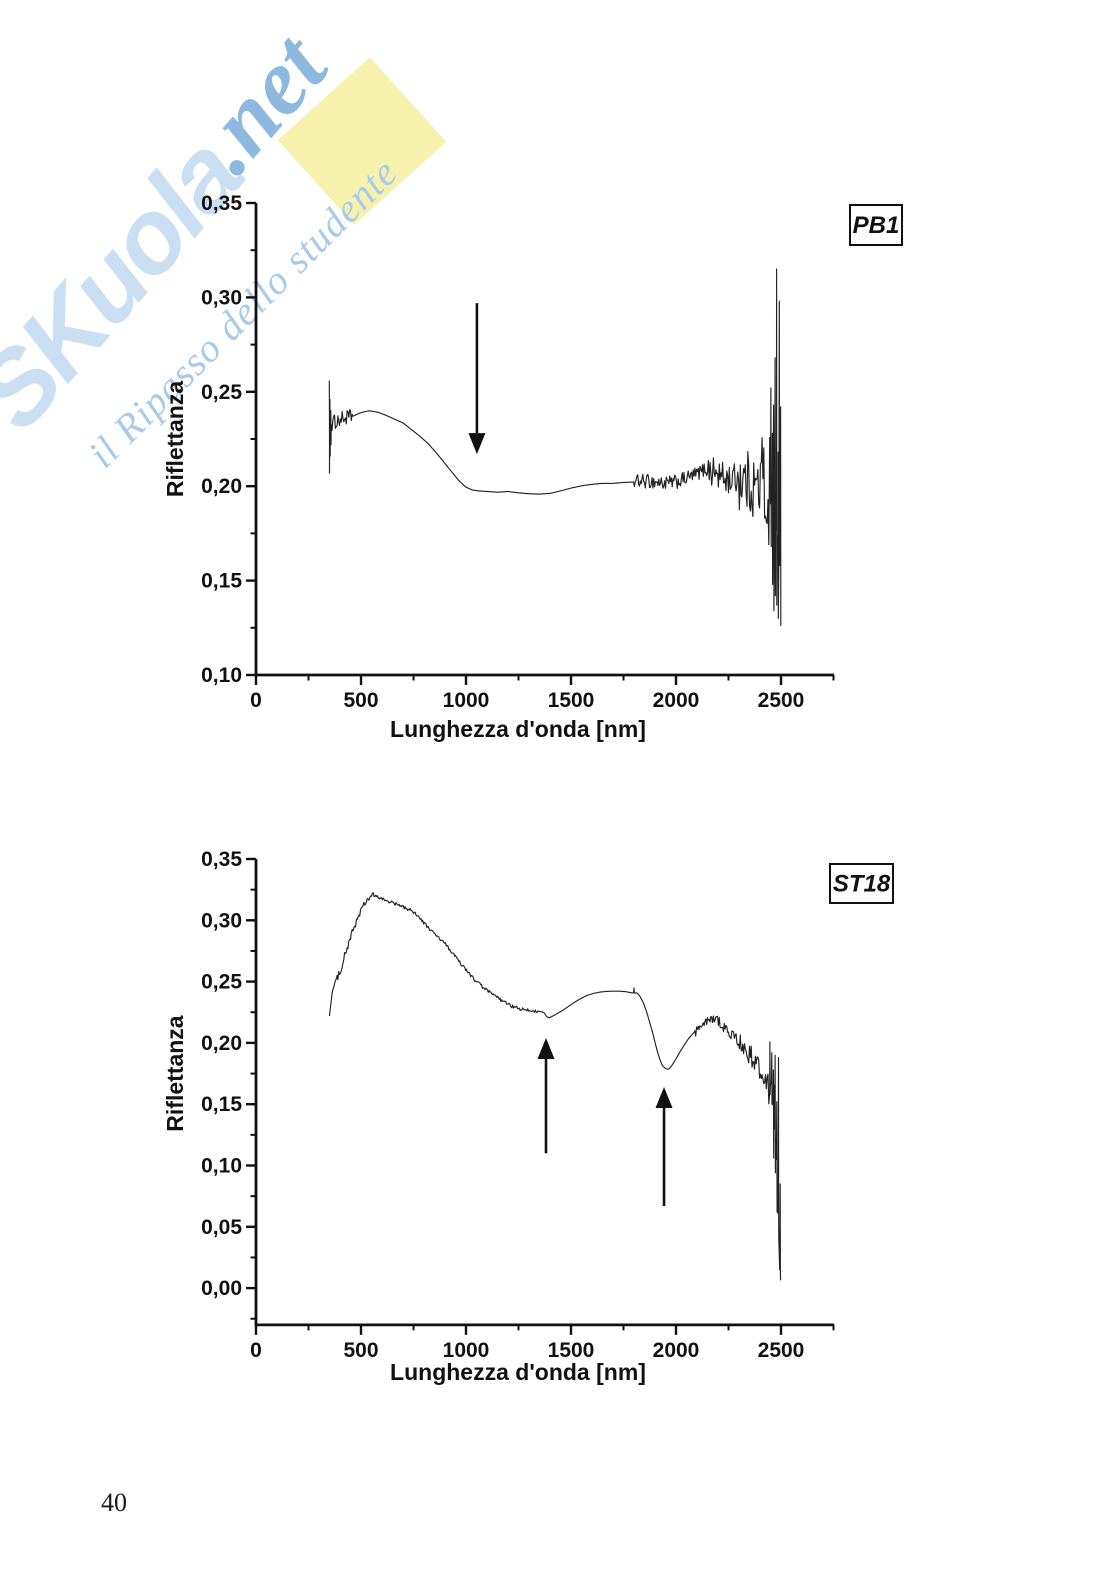  I want to click on label-box-st18, so click(861, 883).